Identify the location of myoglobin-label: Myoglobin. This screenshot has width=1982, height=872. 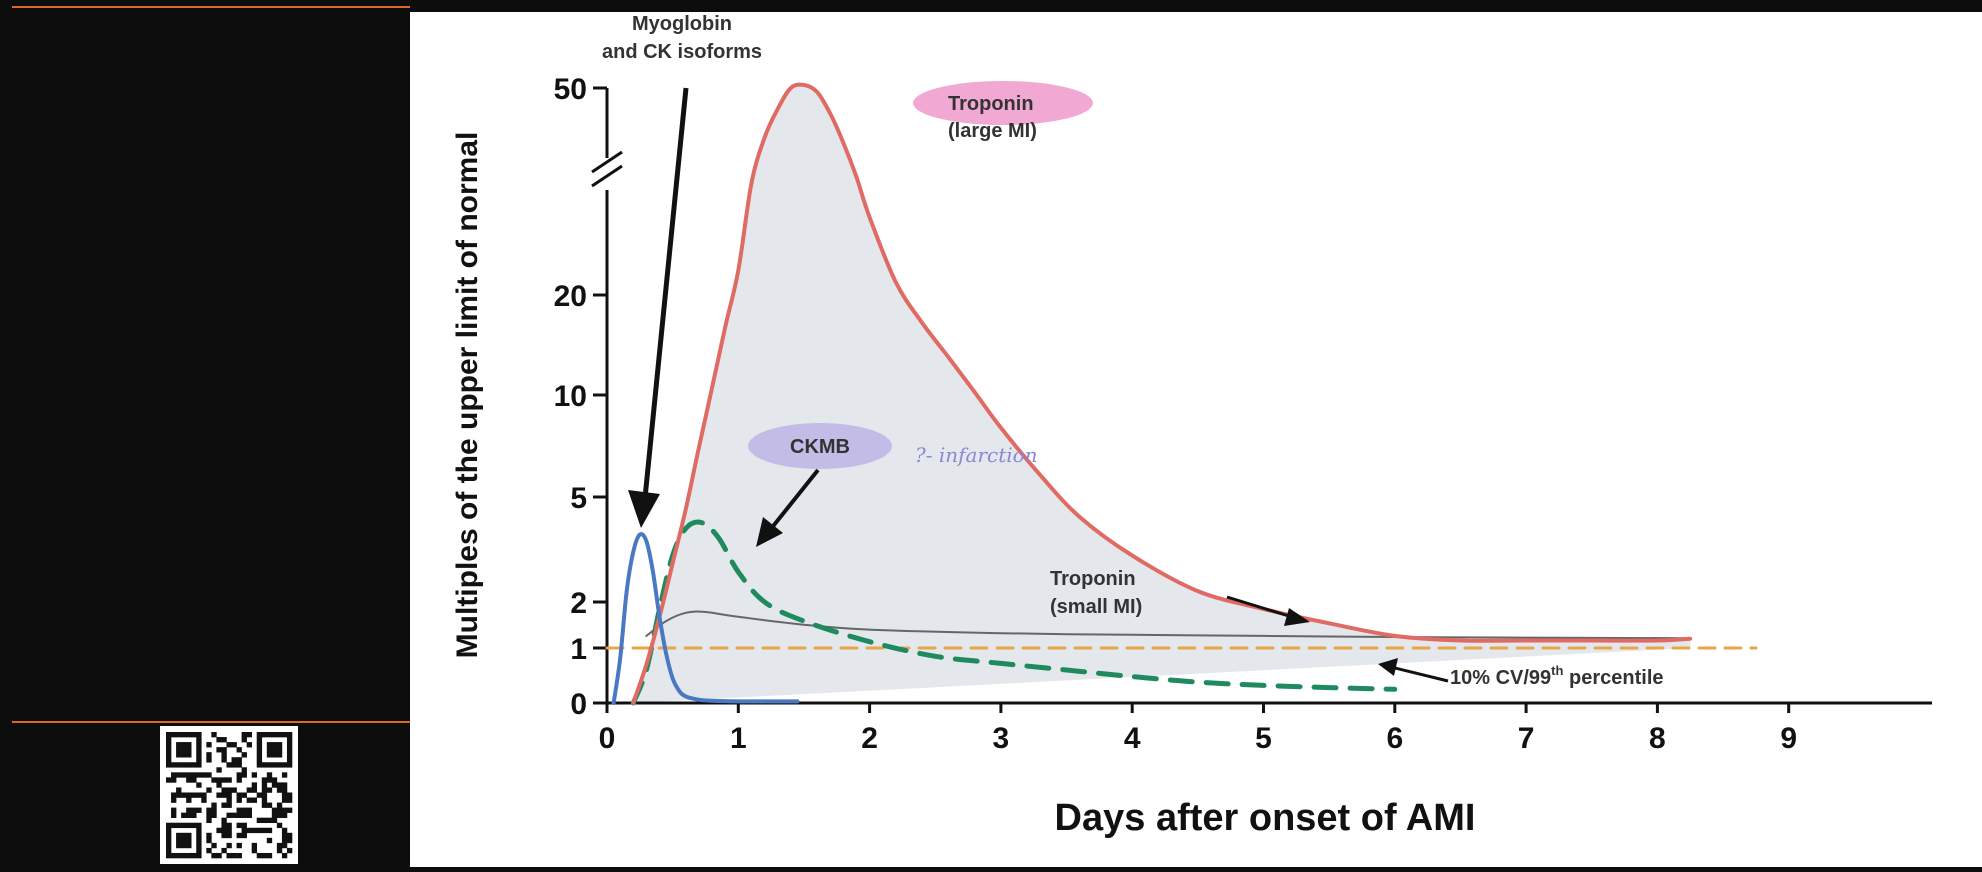
(682, 24).